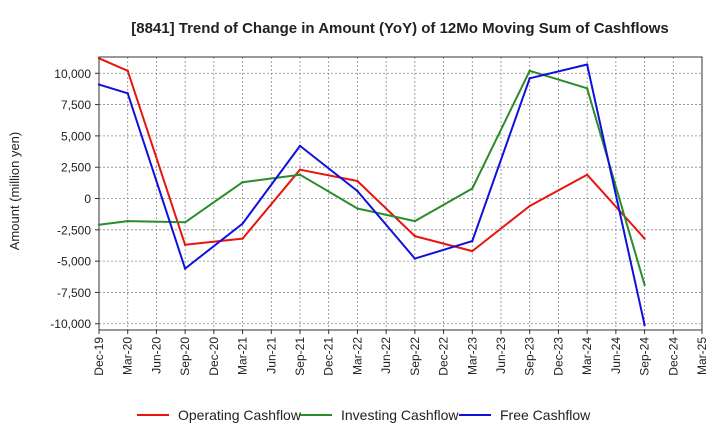 This screenshot has height=445, width=720. Describe the element at coordinates (14, 191) in the screenshot. I see `y-axis-label: Amount (million yen)` at that location.